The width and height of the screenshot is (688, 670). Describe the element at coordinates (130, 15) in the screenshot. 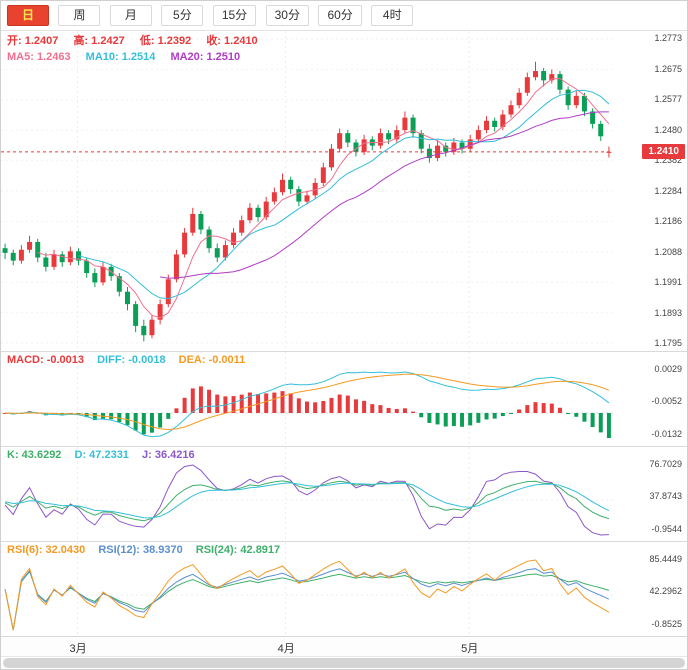

I see `tab-monthly: 月` at that location.